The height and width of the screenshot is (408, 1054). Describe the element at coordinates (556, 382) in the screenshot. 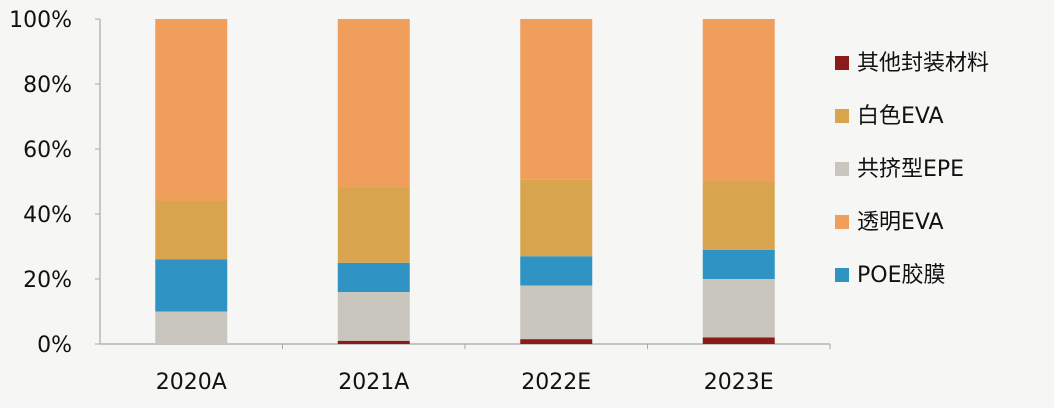

I see `x-tick-label: 2022E` at that location.